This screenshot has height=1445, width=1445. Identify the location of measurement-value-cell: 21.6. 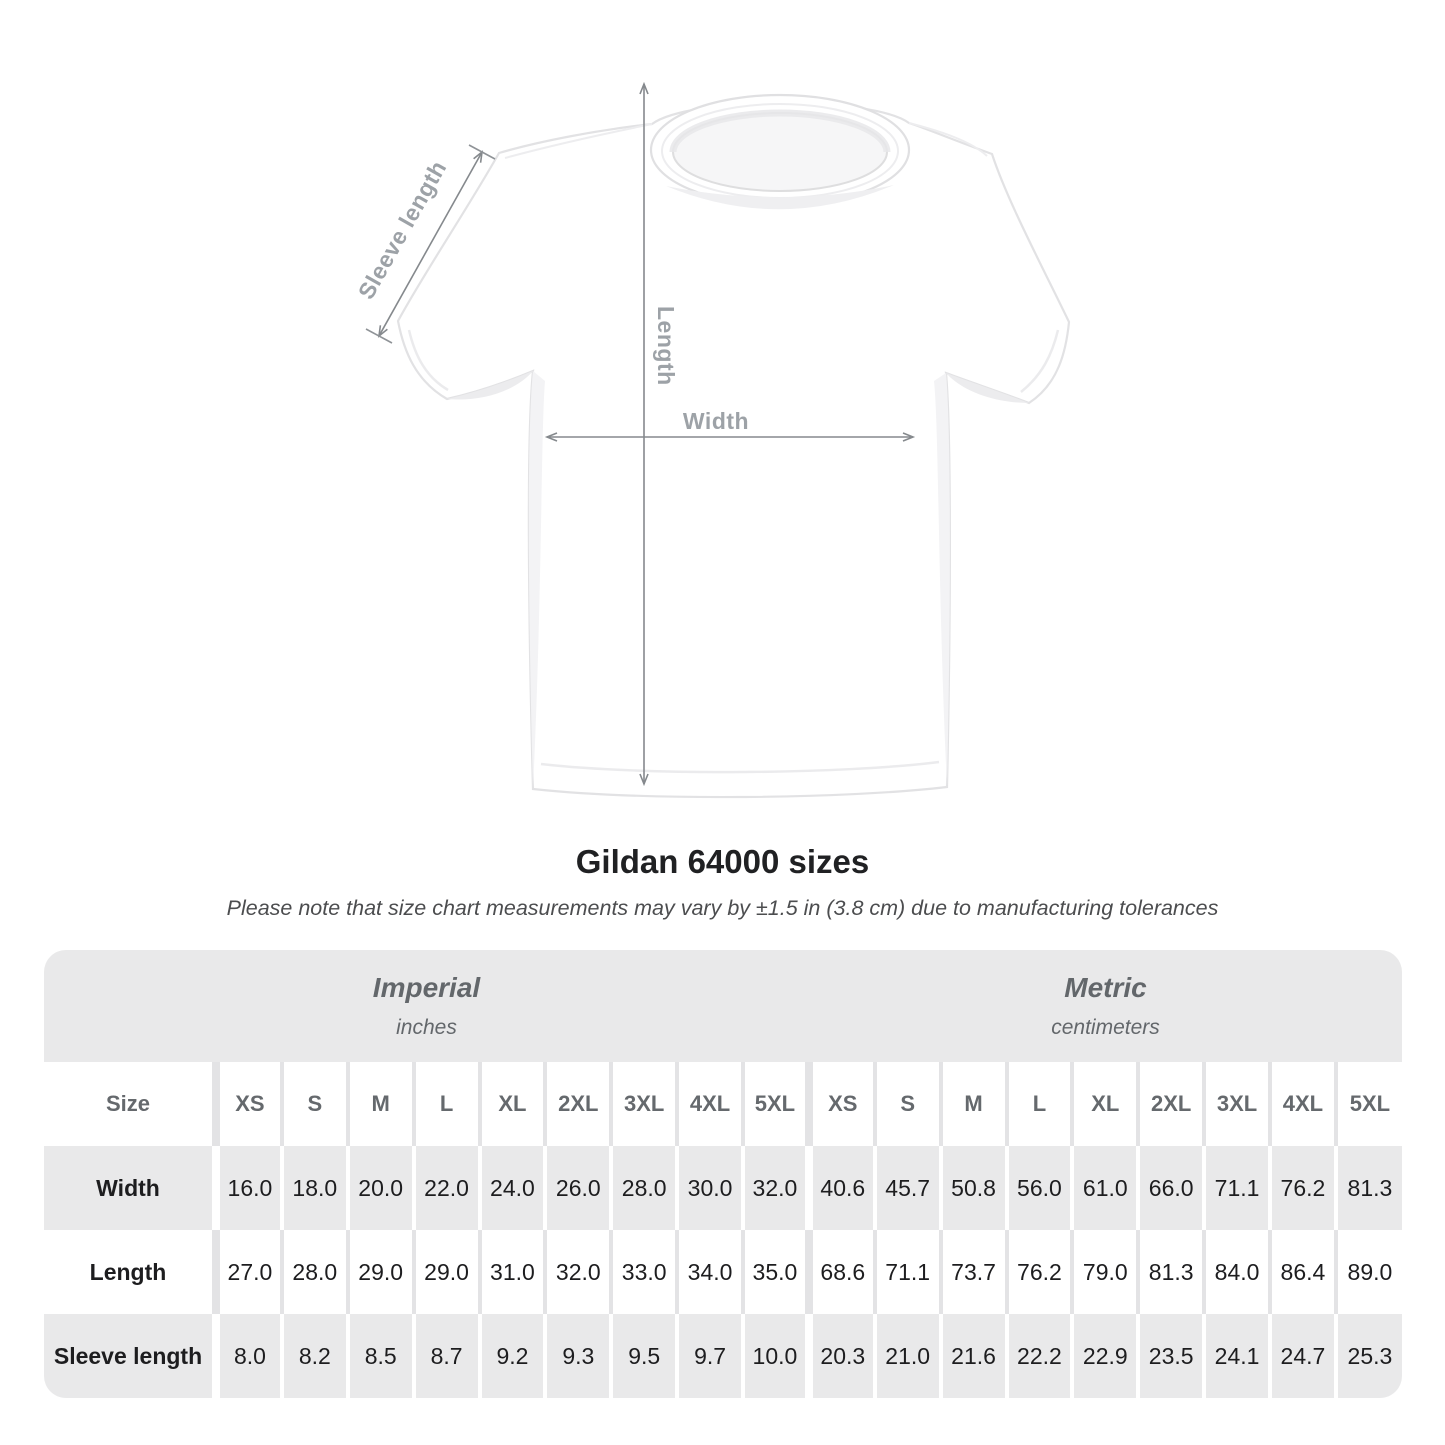
(972, 1356).